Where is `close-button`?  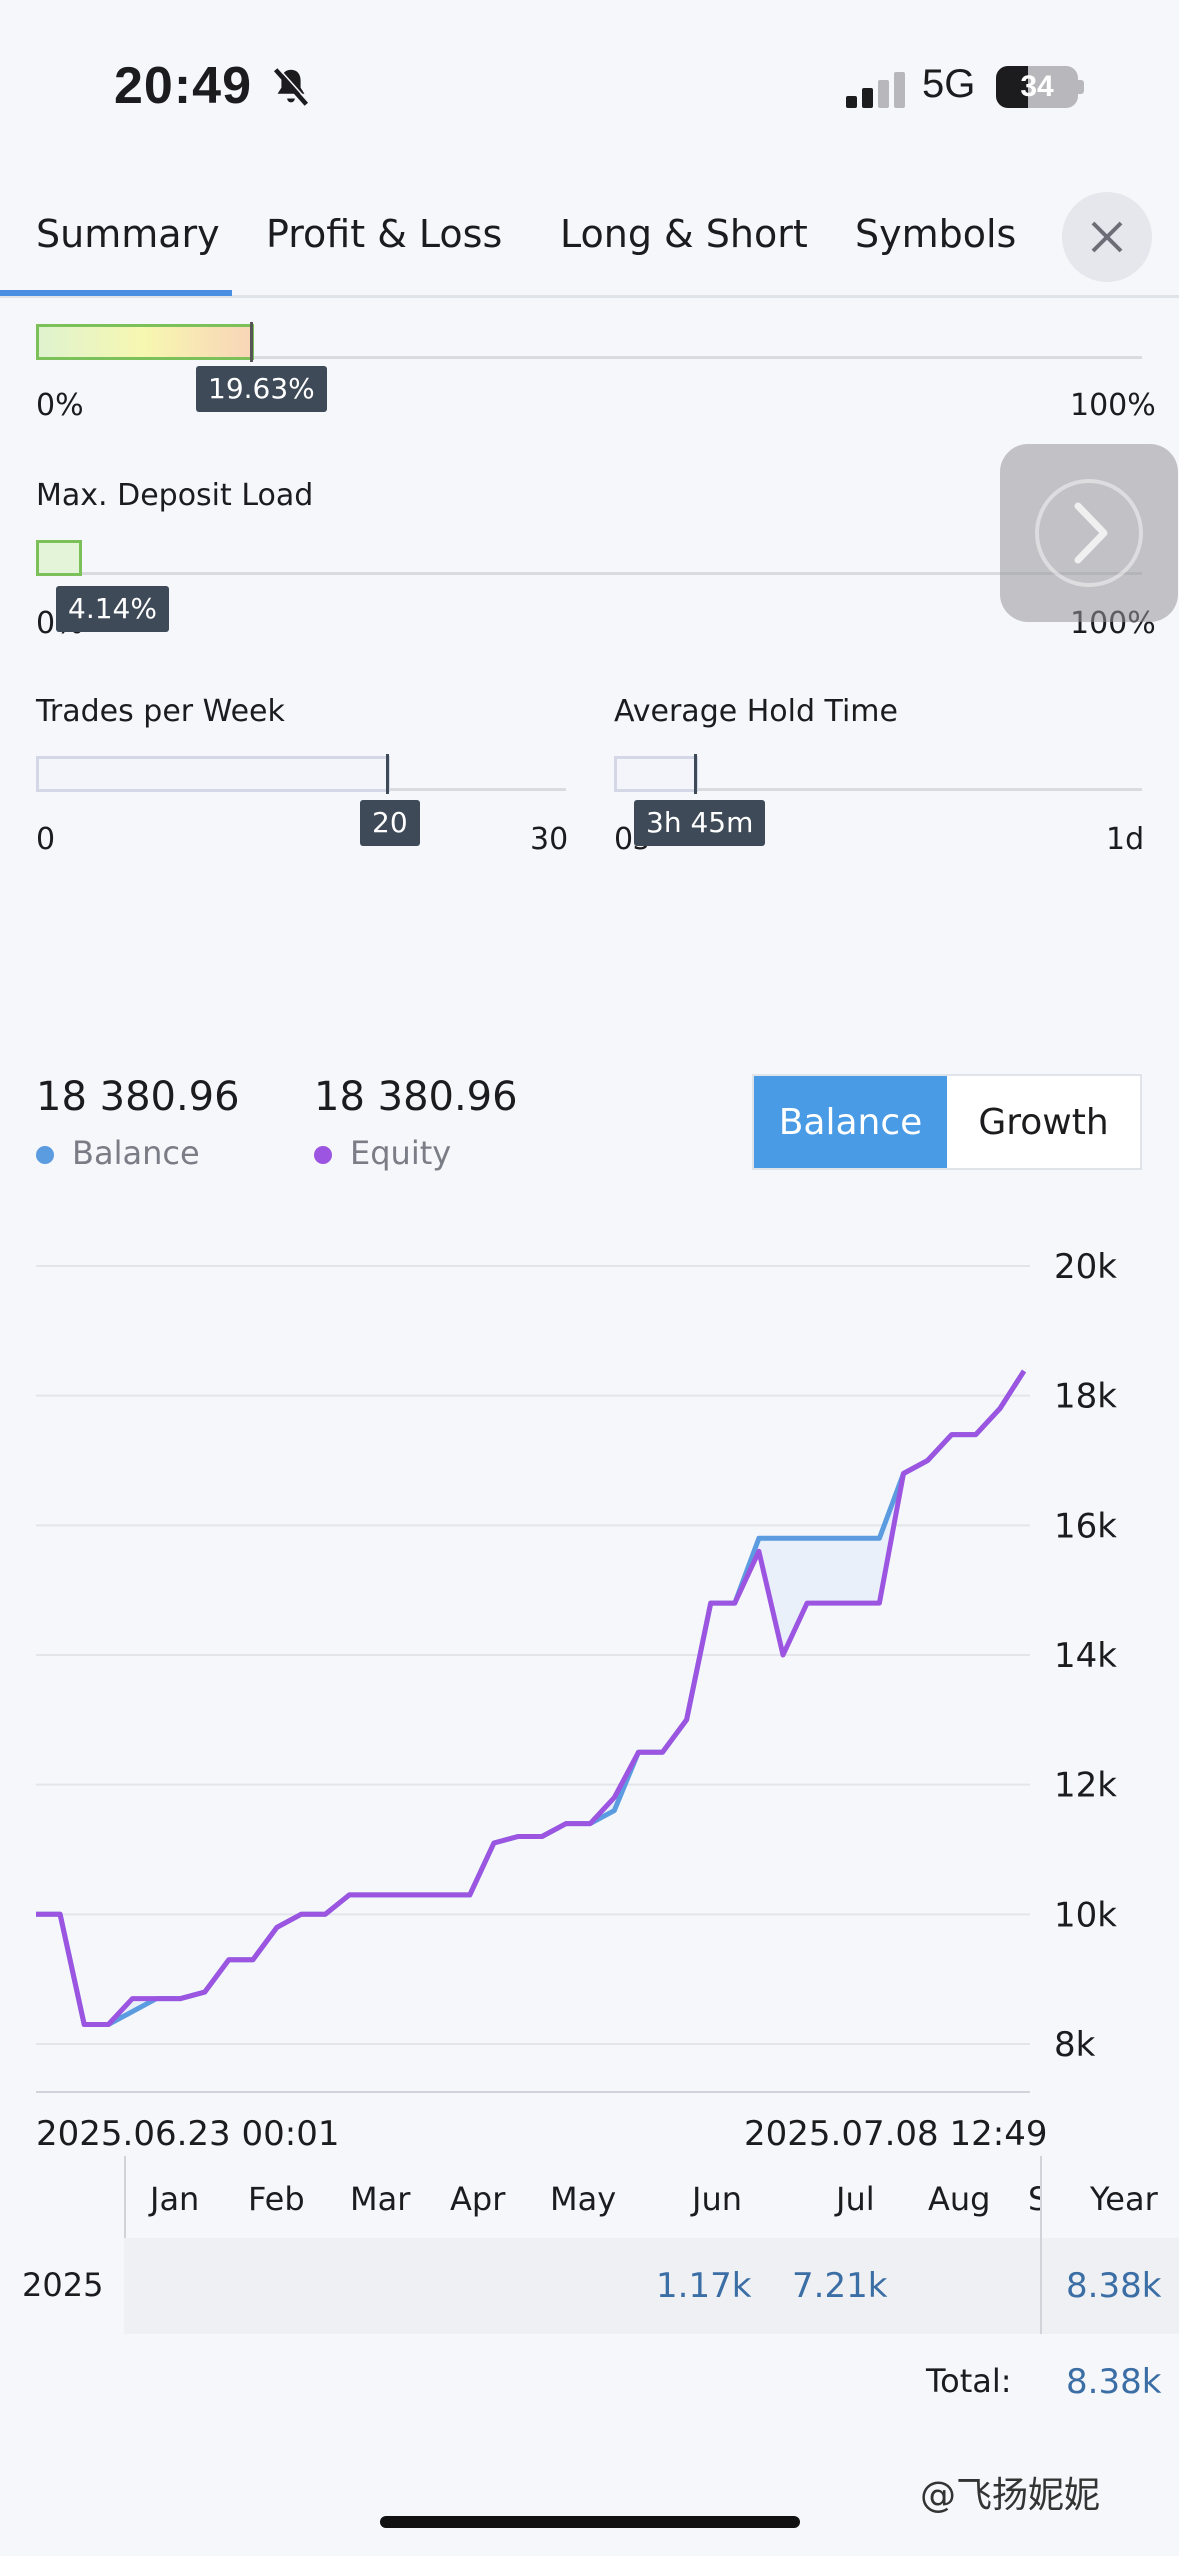 close-button is located at coordinates (1107, 237).